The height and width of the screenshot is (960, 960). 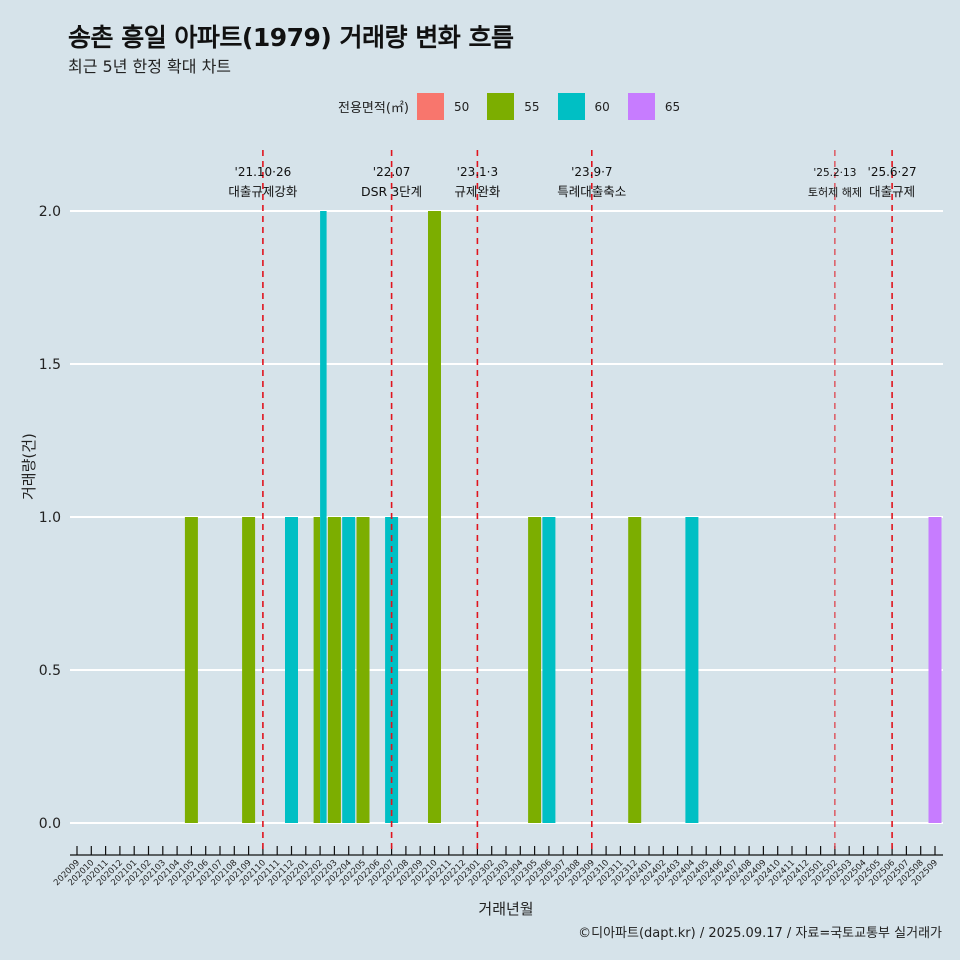 What do you see at coordinates (392, 172) in the screenshot?
I see `annotation-date: '22.07` at bounding box center [392, 172].